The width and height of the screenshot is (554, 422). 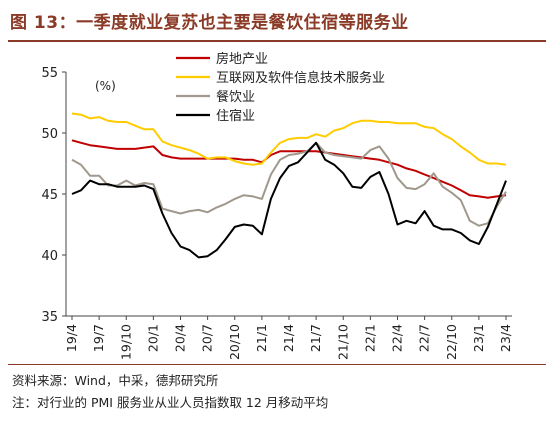 What do you see at coordinates (98, 338) in the screenshot?
I see `x-tick-label: 19/7` at bounding box center [98, 338].